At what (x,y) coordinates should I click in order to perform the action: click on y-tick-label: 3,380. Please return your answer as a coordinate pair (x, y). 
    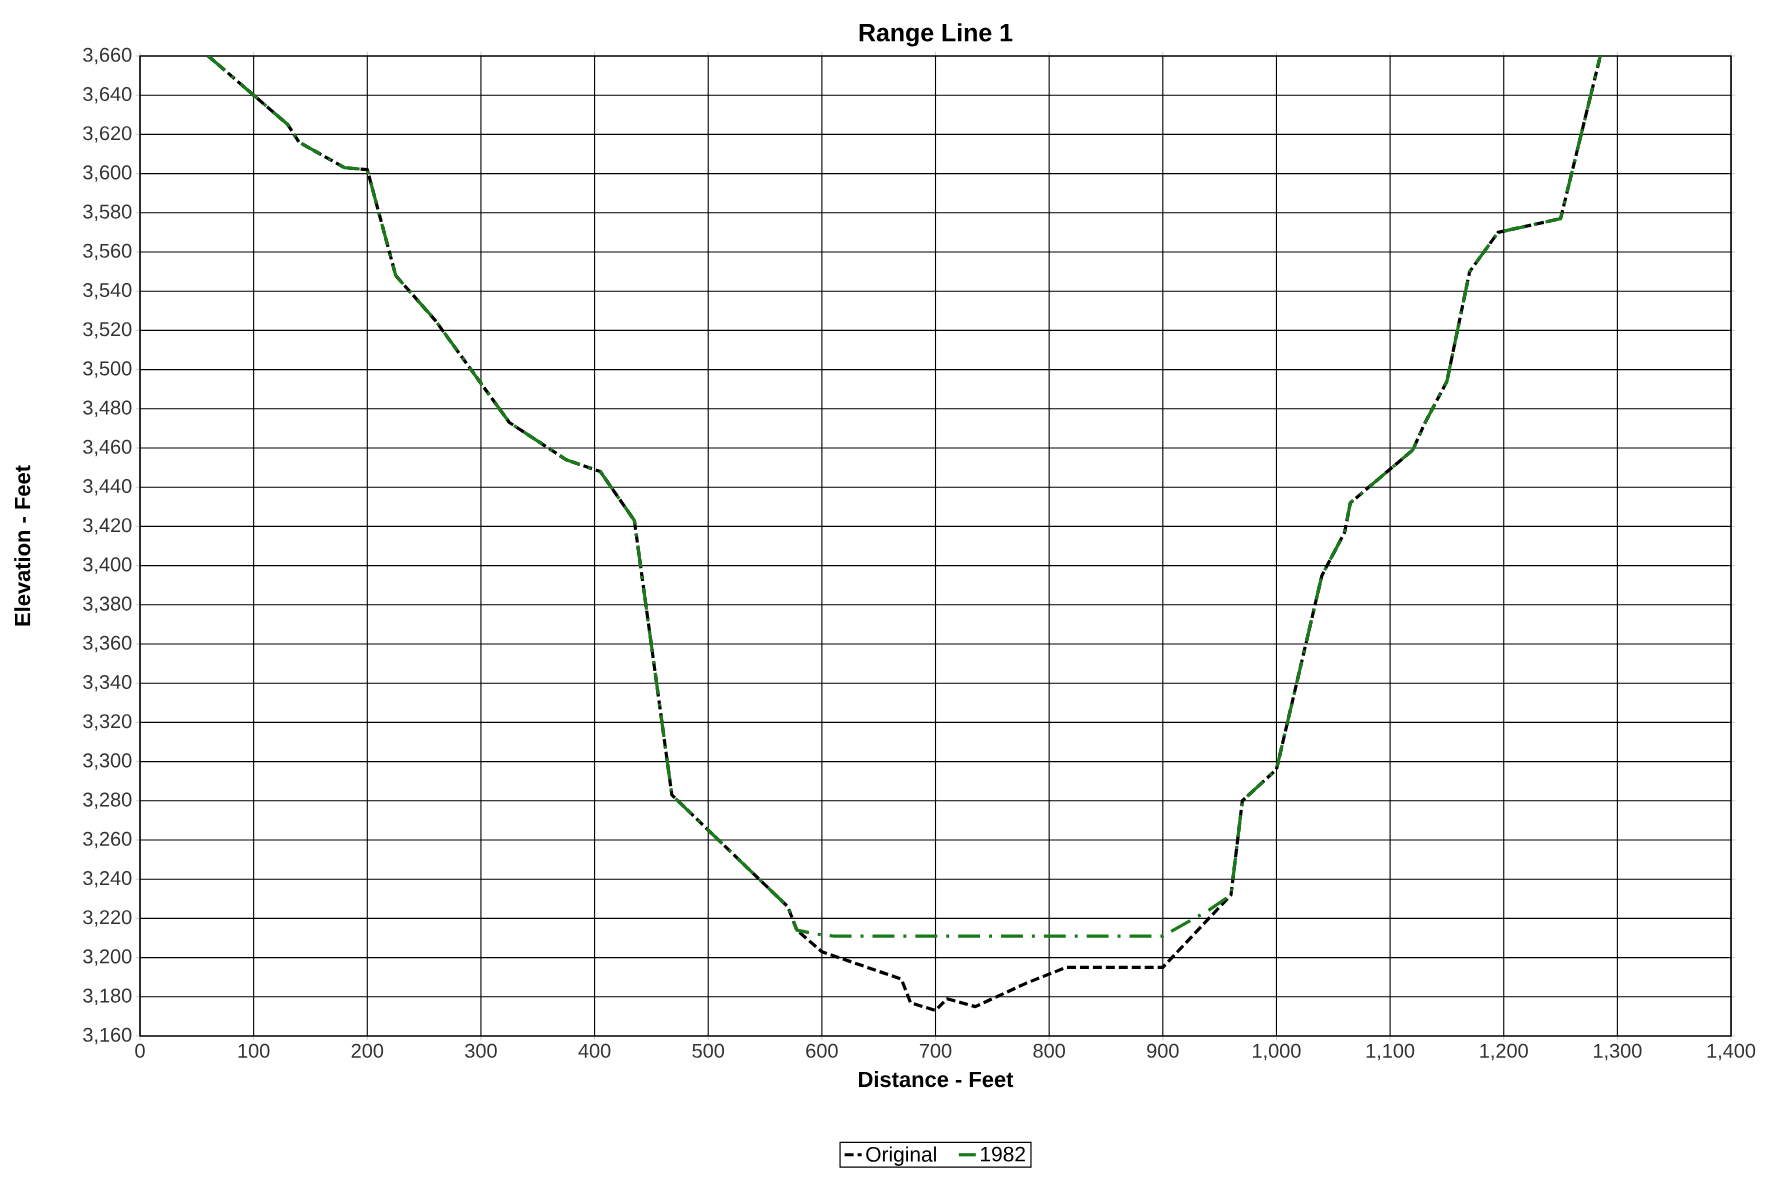
    Looking at the image, I should click on (107, 605).